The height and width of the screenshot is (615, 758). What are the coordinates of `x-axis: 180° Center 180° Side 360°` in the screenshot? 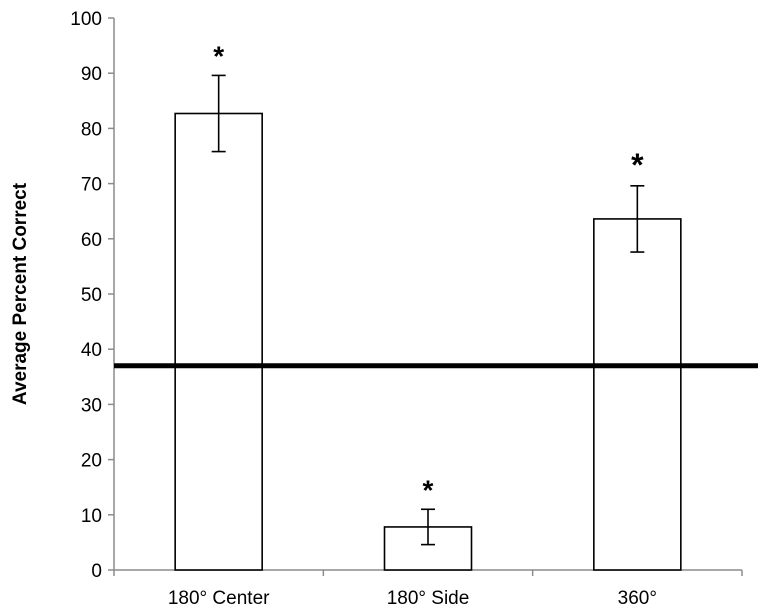 It's located at (428, 589).